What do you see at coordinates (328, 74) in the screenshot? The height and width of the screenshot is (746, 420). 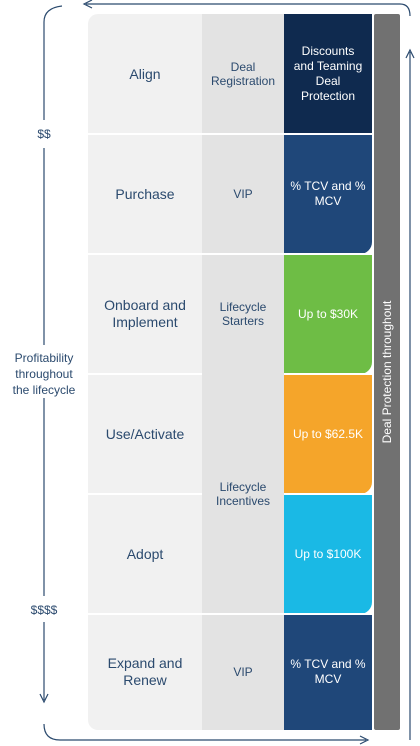 I see `benefit-align: Discounts and Teaming Deal Protection` at bounding box center [328, 74].